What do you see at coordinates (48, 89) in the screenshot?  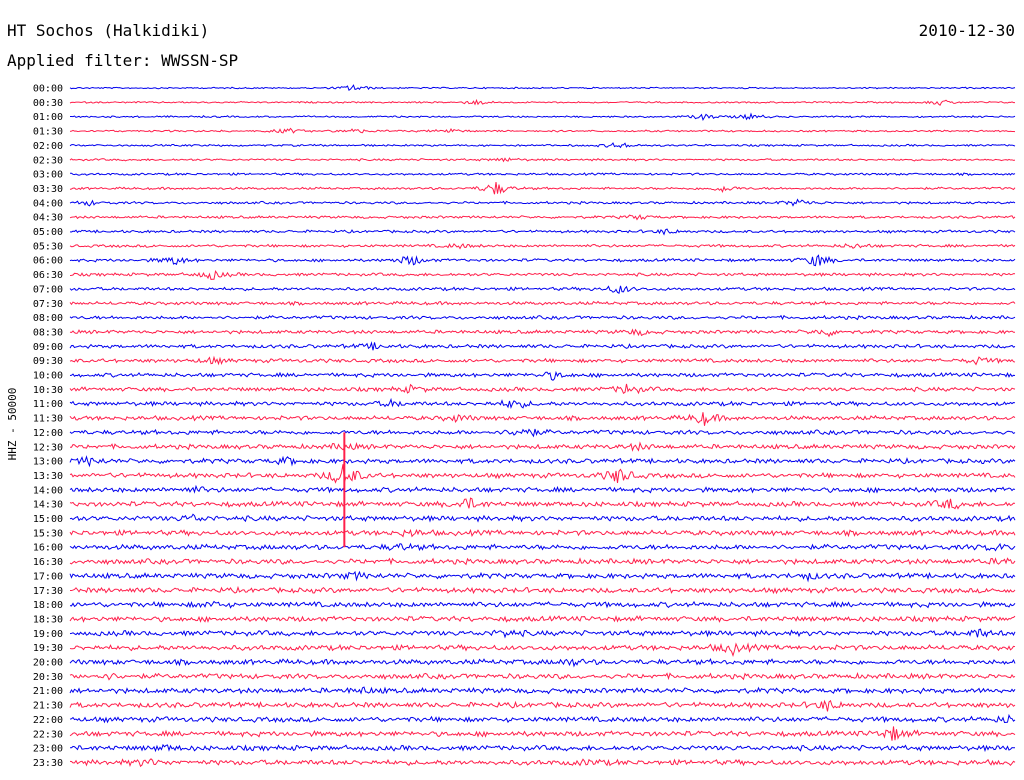 I see `time-label: 00:00` at bounding box center [48, 89].